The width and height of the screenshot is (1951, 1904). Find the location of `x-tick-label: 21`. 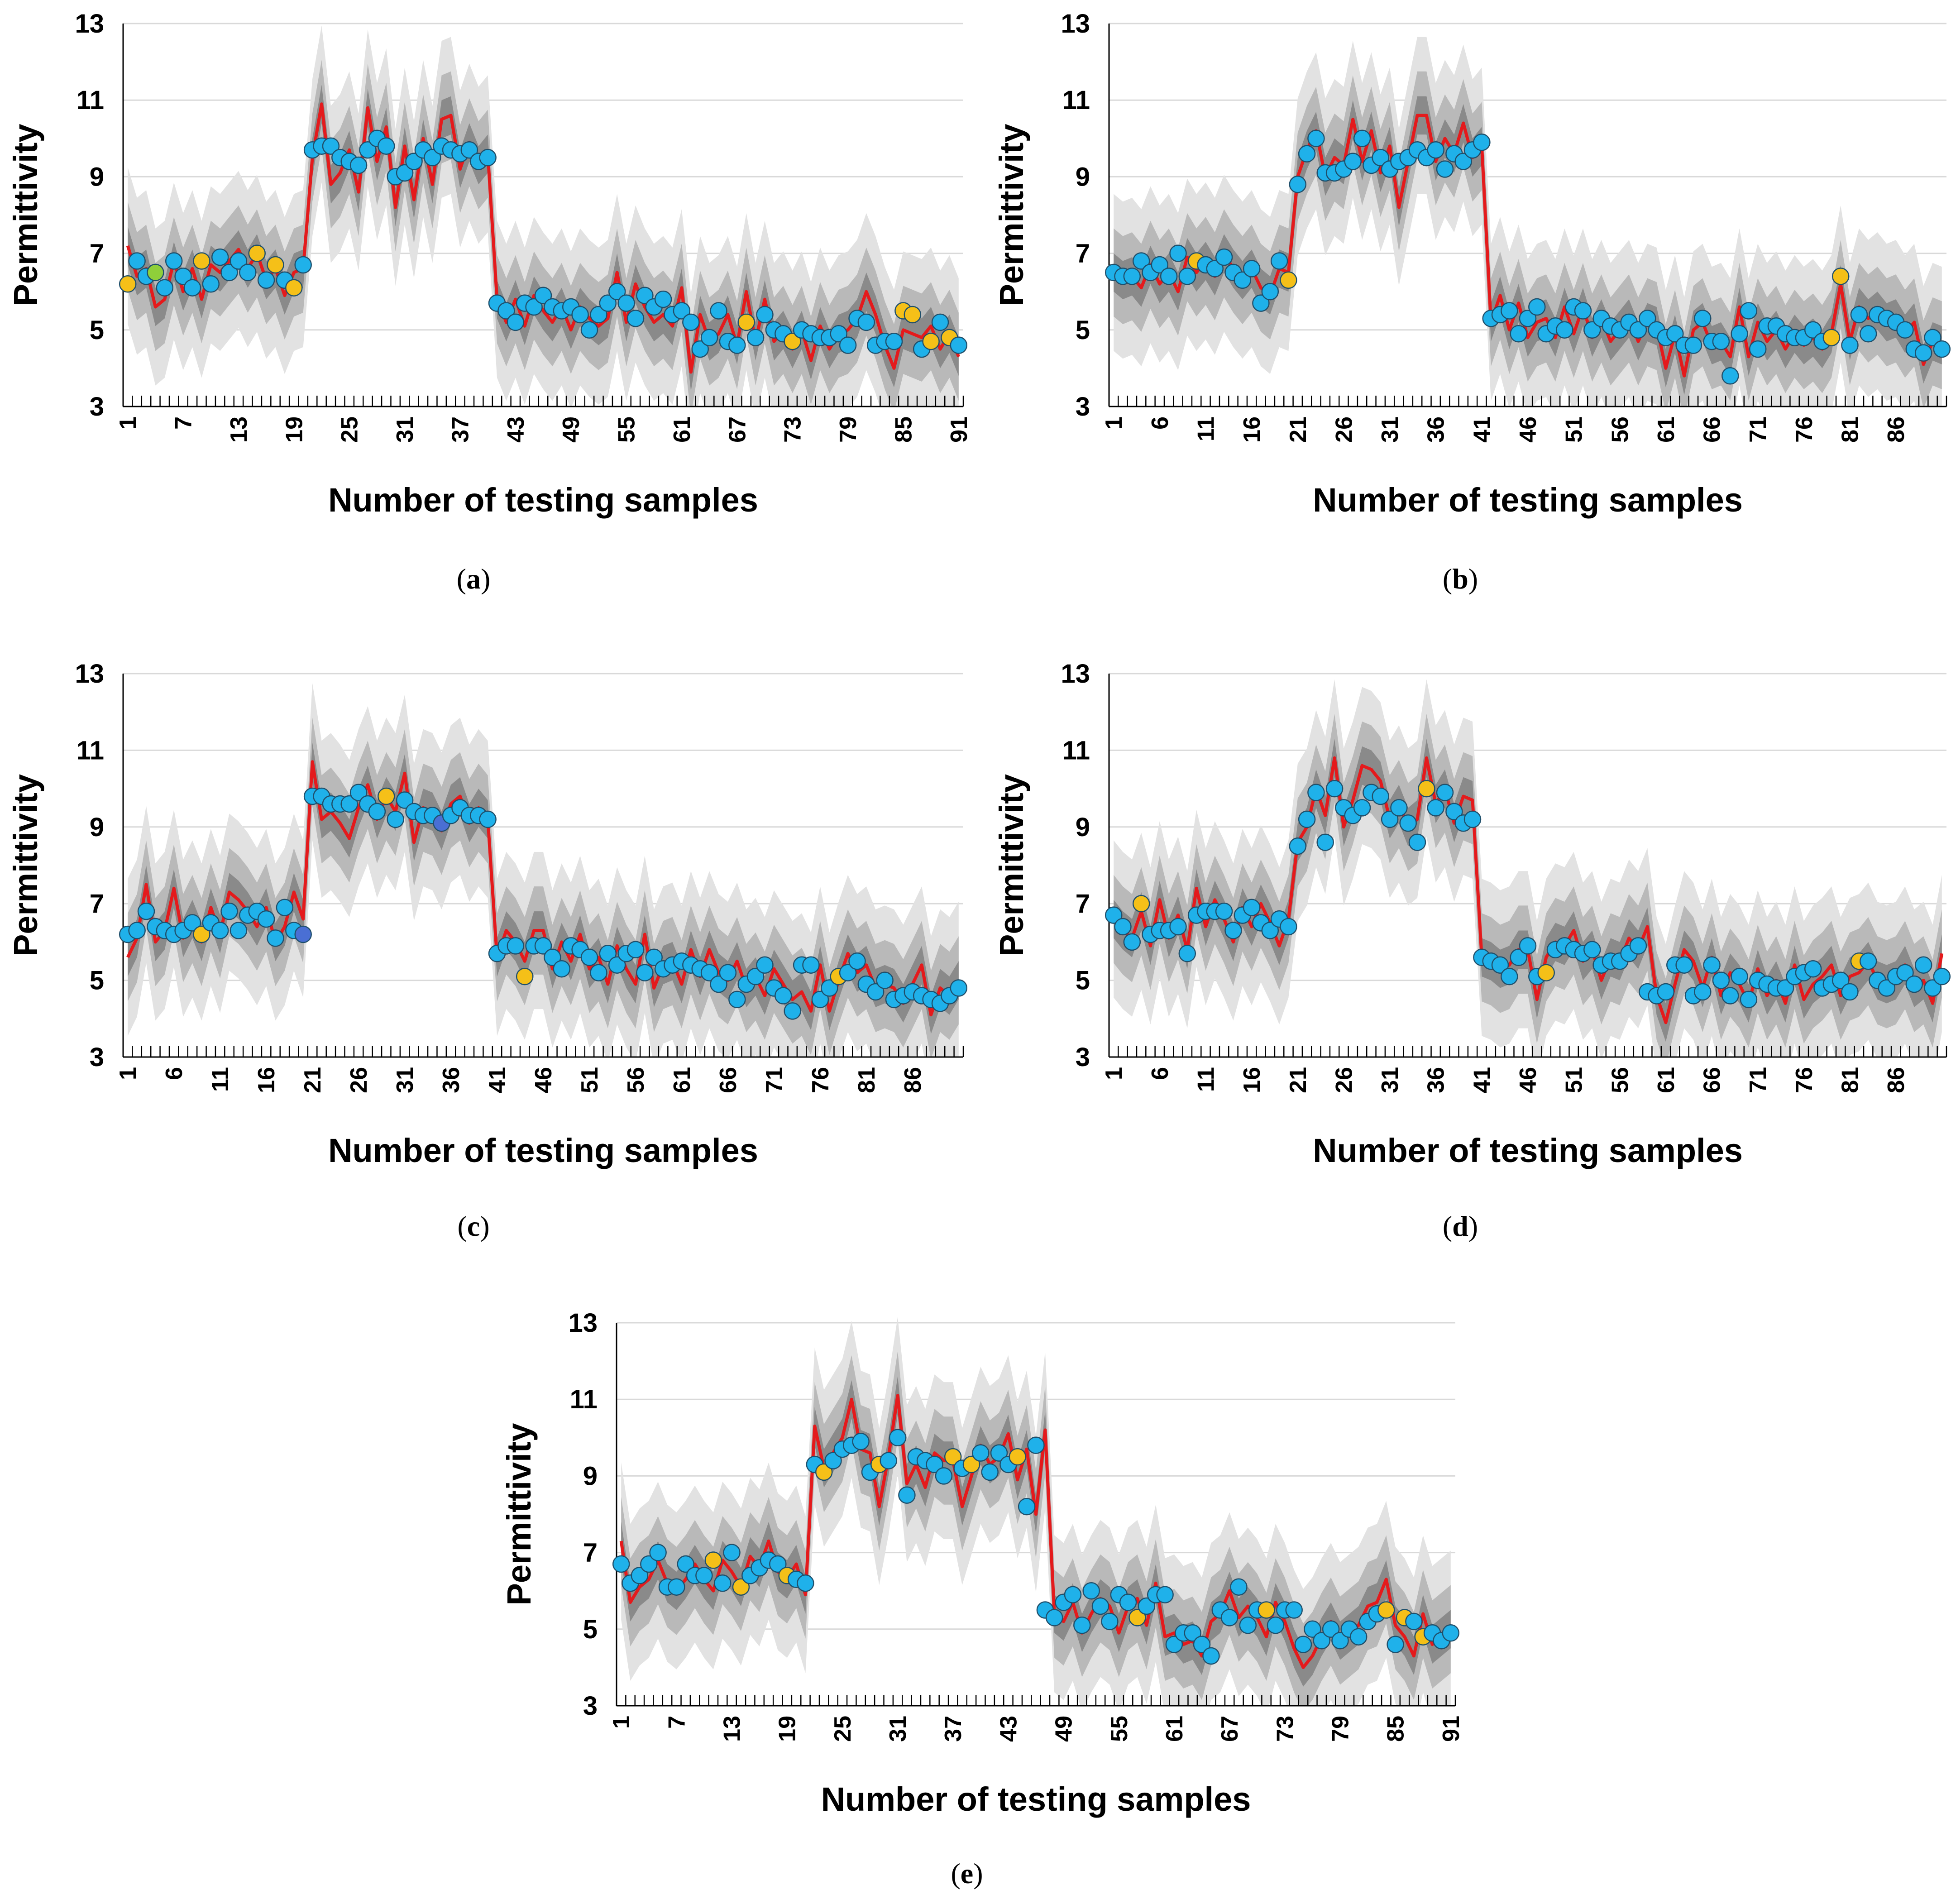

x-tick-label: 21 is located at coordinates (1298, 1080).